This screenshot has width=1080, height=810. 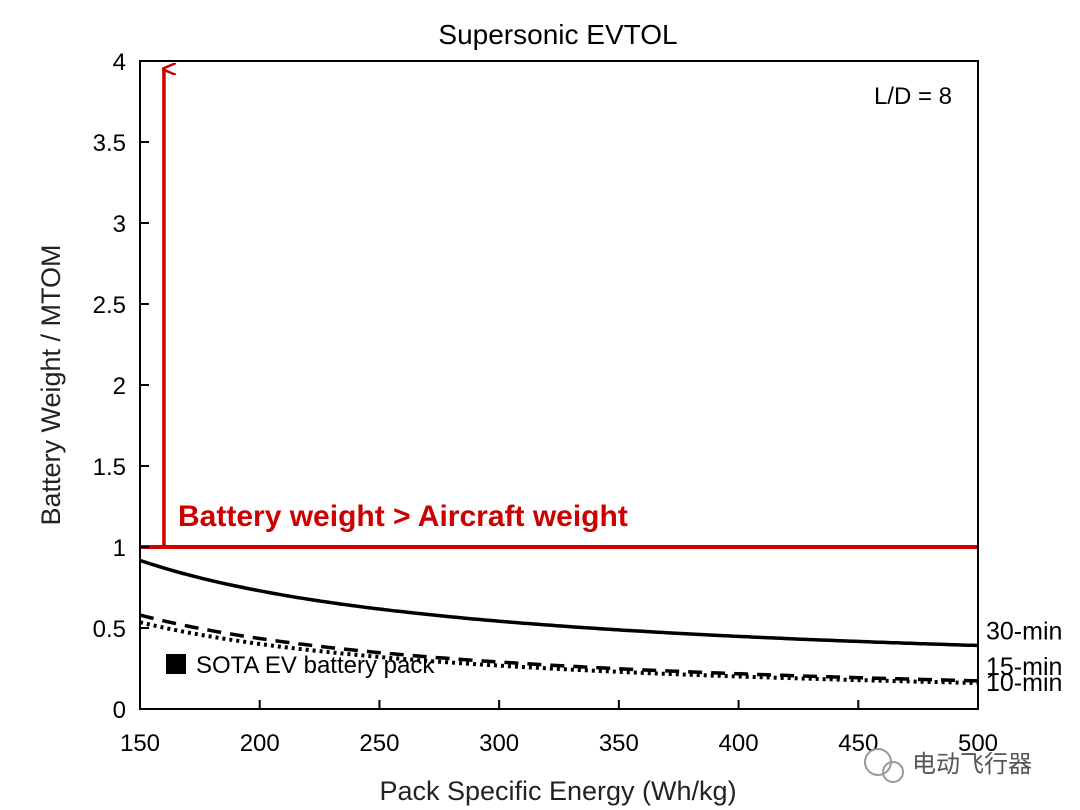 What do you see at coordinates (119, 224) in the screenshot?
I see `y-tick-label: 3` at bounding box center [119, 224].